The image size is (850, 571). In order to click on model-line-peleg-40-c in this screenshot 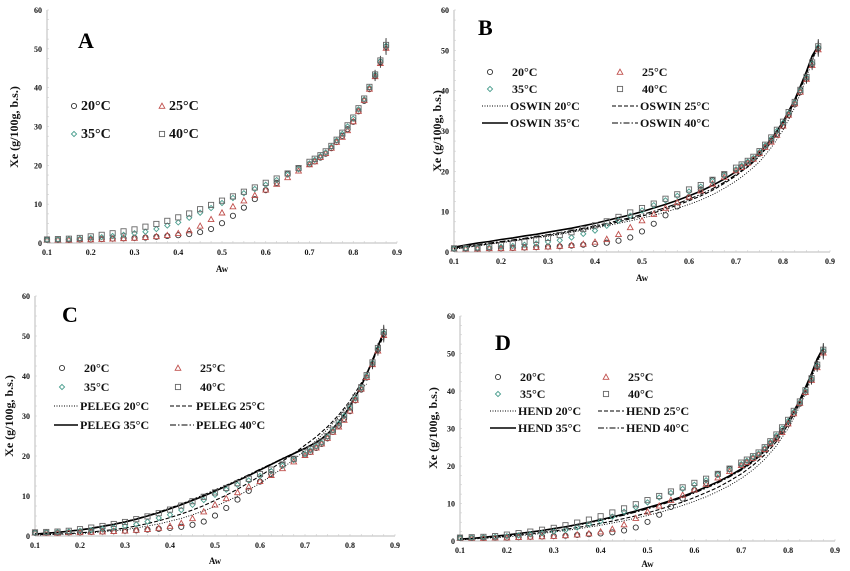, I will do `click(209, 432)`.